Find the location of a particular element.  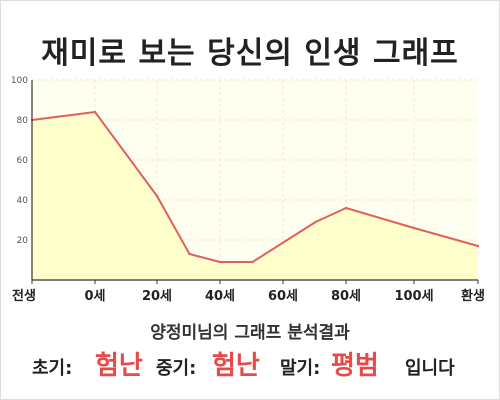

x-tick-label-1: 0세 is located at coordinates (94, 296).